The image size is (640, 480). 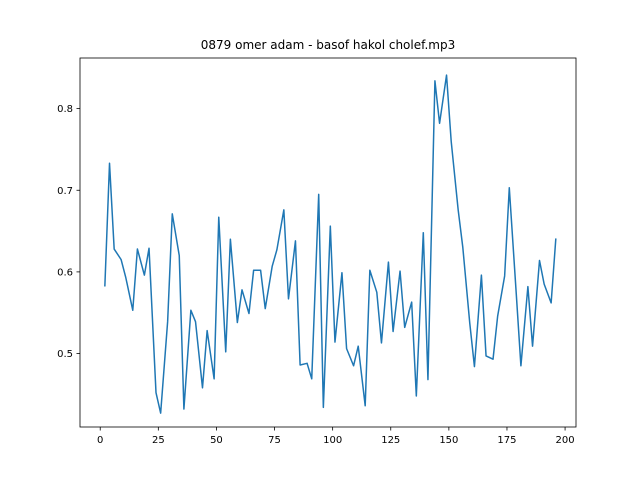 What do you see at coordinates (332, 440) in the screenshot?
I see `x-tick-label: 100` at bounding box center [332, 440].